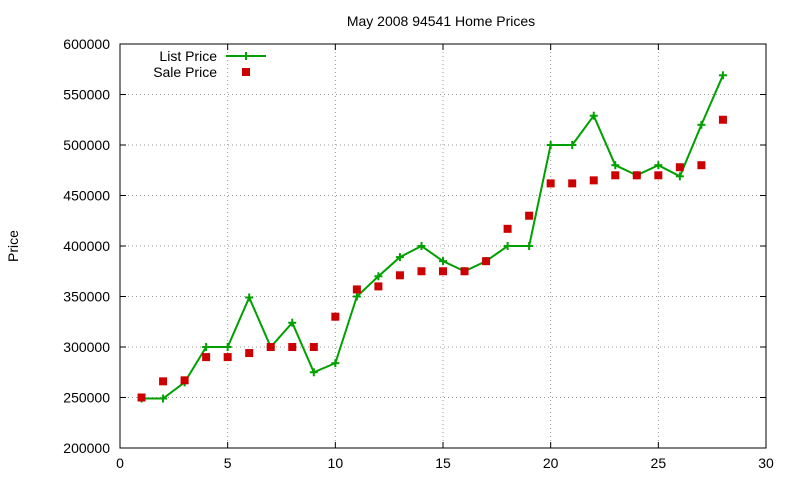 The height and width of the screenshot is (480, 800). Describe the element at coordinates (86, 297) in the screenshot. I see `y-tick-label: 350000` at that location.